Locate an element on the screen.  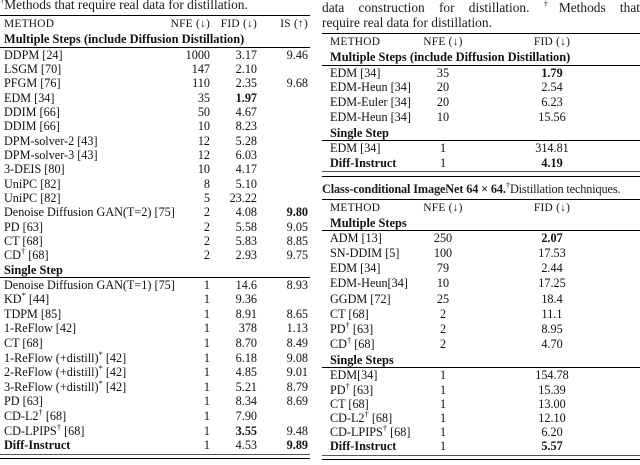
method-cell: DPM-solver-2 [43] is located at coordinates (51, 140).